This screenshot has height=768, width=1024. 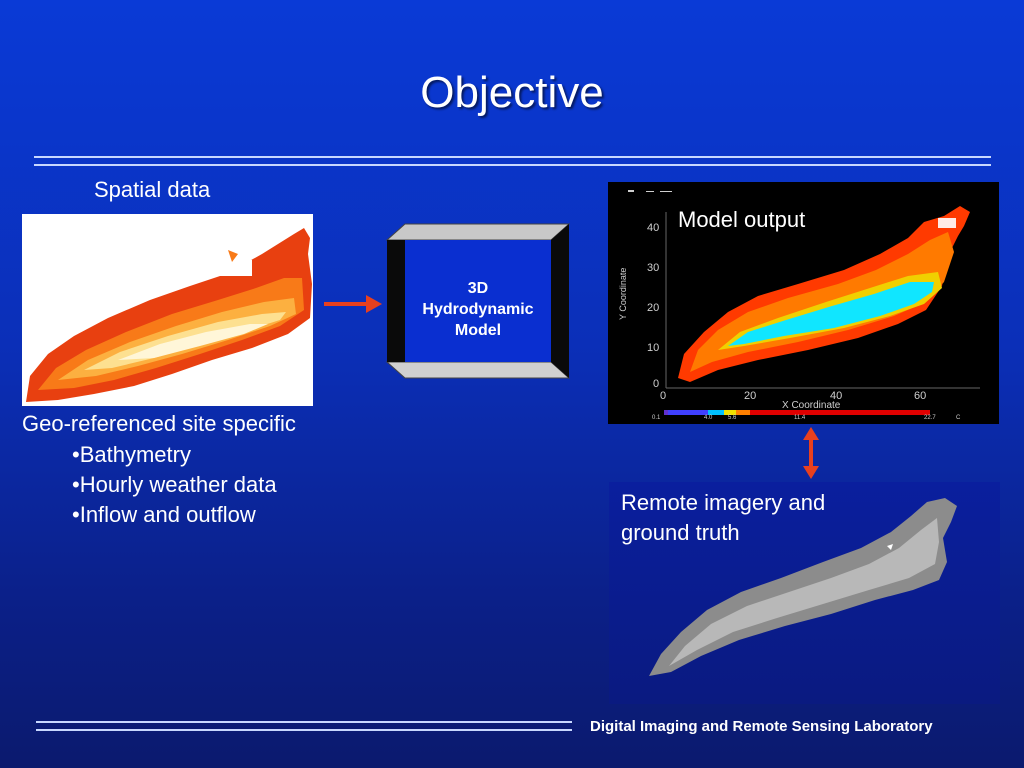 I want to click on model-box-label: 3D Hydrodynamic Model, so click(x=478, y=309).